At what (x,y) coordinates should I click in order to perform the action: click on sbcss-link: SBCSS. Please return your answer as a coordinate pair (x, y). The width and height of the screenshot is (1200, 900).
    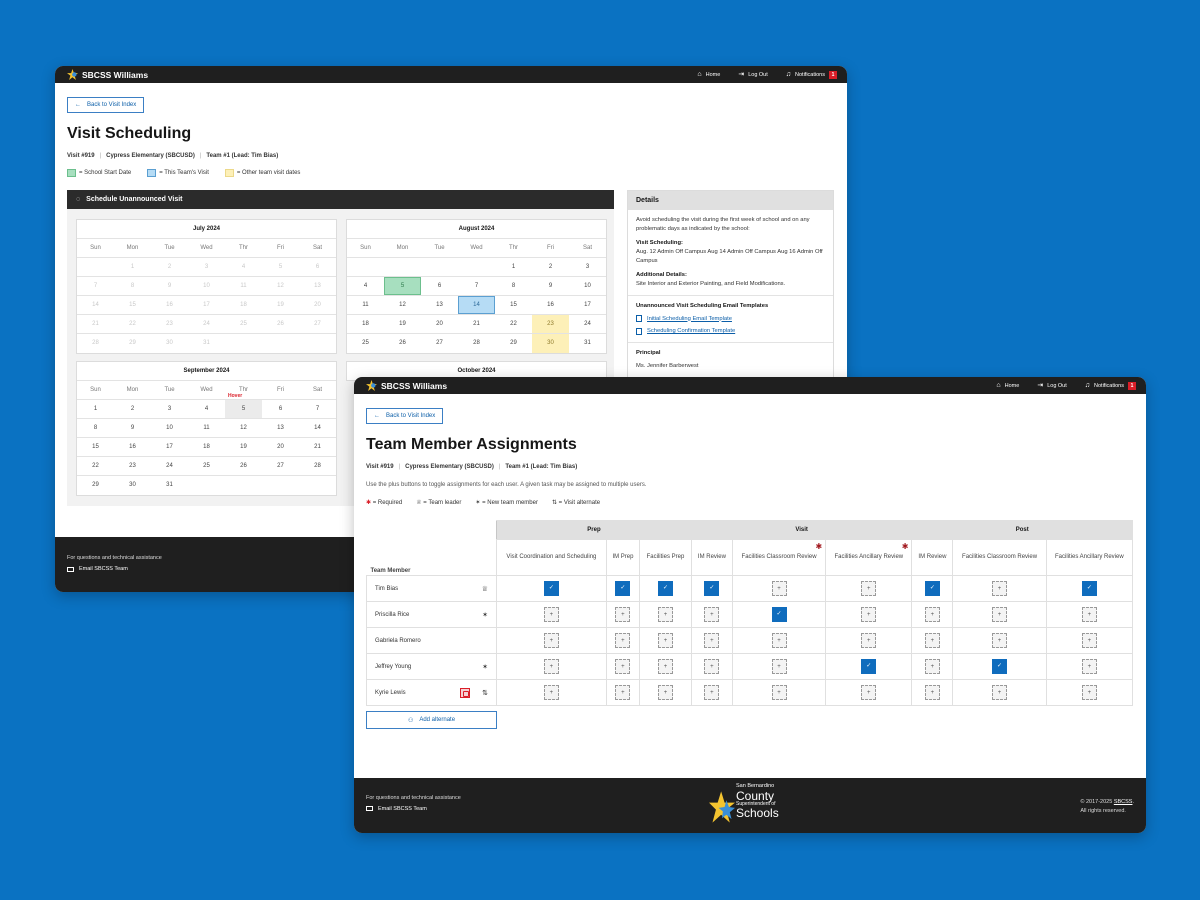
    Looking at the image, I should click on (1123, 802).